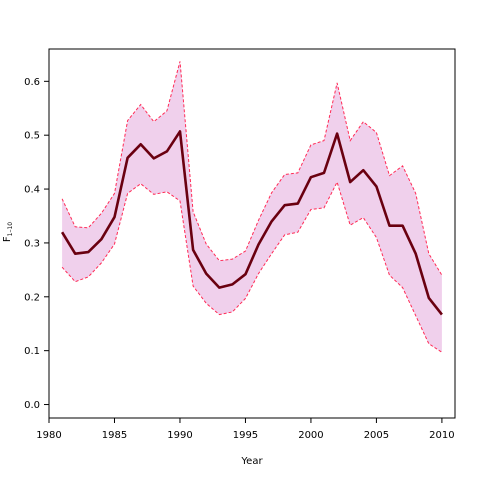  Describe the element at coordinates (376, 435) in the screenshot. I see `x-tick-label: 2005` at that location.